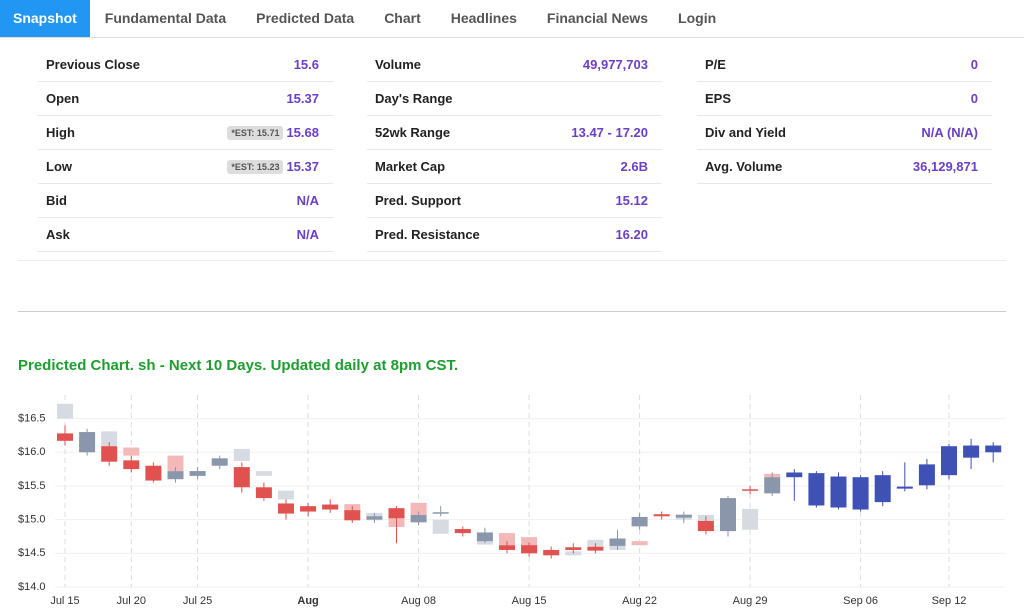 The image size is (1024, 614). Describe the element at coordinates (514, 99) in the screenshot. I see `stats-row: Day's Range` at that location.